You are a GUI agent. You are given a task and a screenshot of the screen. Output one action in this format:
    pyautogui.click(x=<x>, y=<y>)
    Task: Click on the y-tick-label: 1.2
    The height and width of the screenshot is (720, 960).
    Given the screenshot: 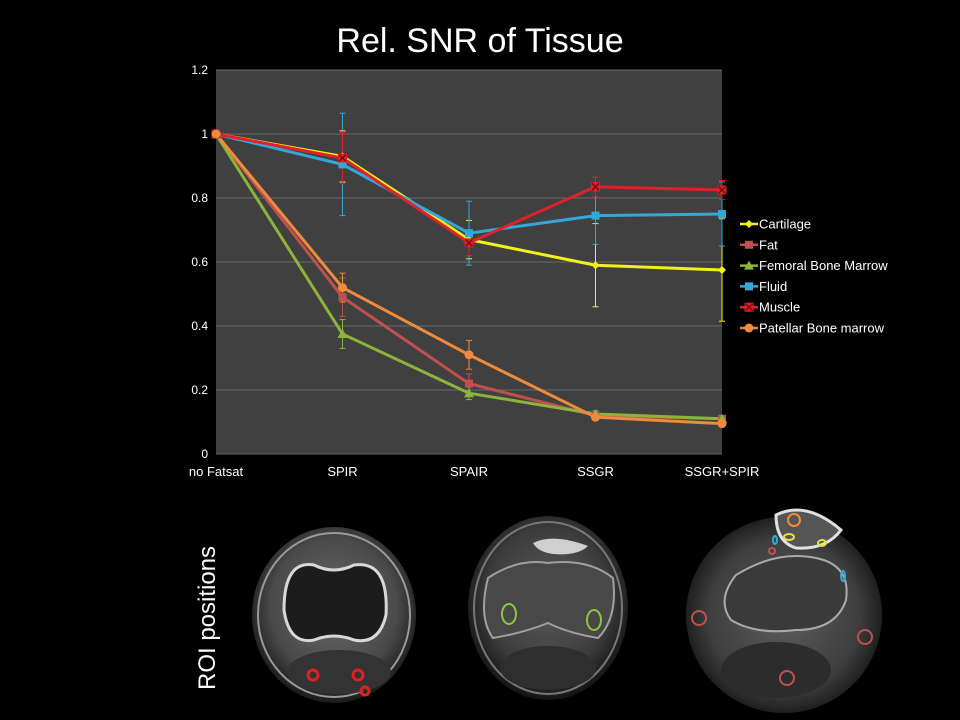 What is the action you would take?
    pyautogui.click(x=199, y=70)
    